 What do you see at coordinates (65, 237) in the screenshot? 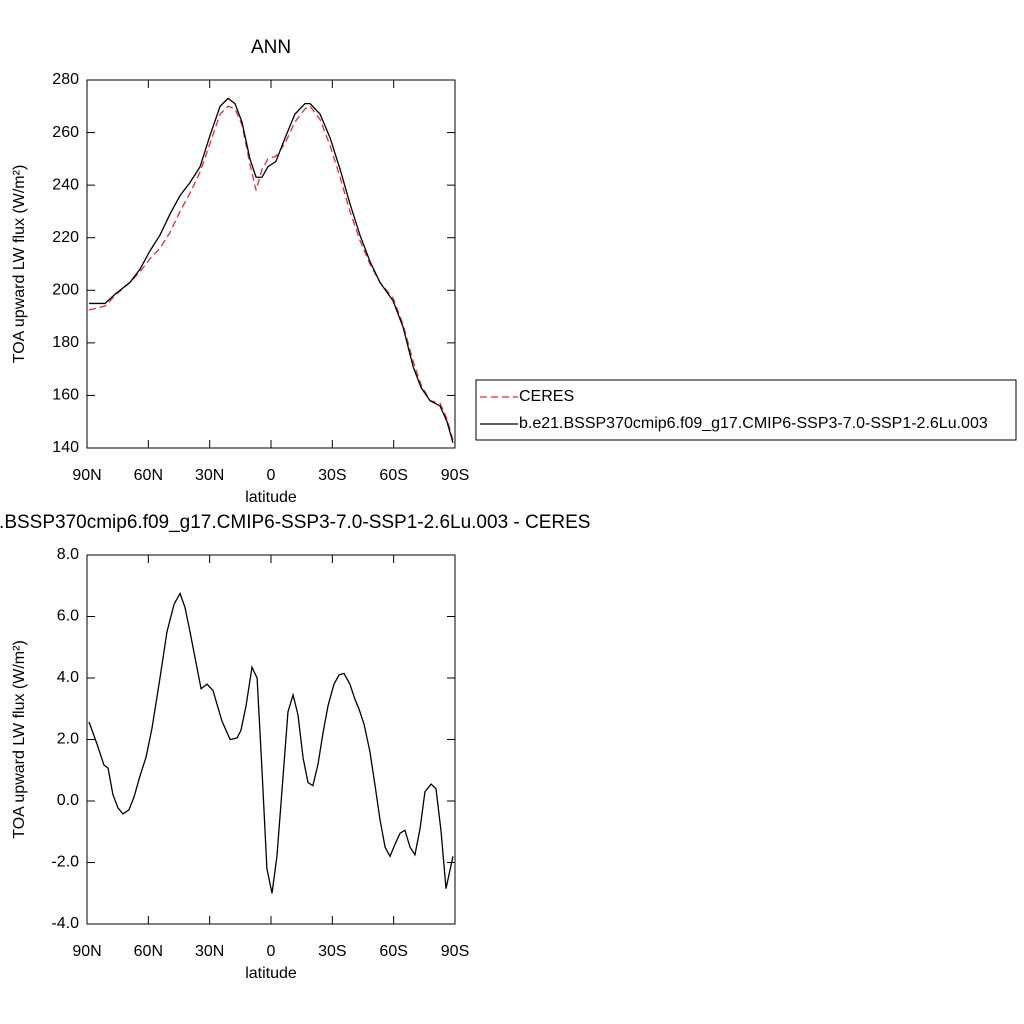
I see `y-tick-label: 220` at bounding box center [65, 237].